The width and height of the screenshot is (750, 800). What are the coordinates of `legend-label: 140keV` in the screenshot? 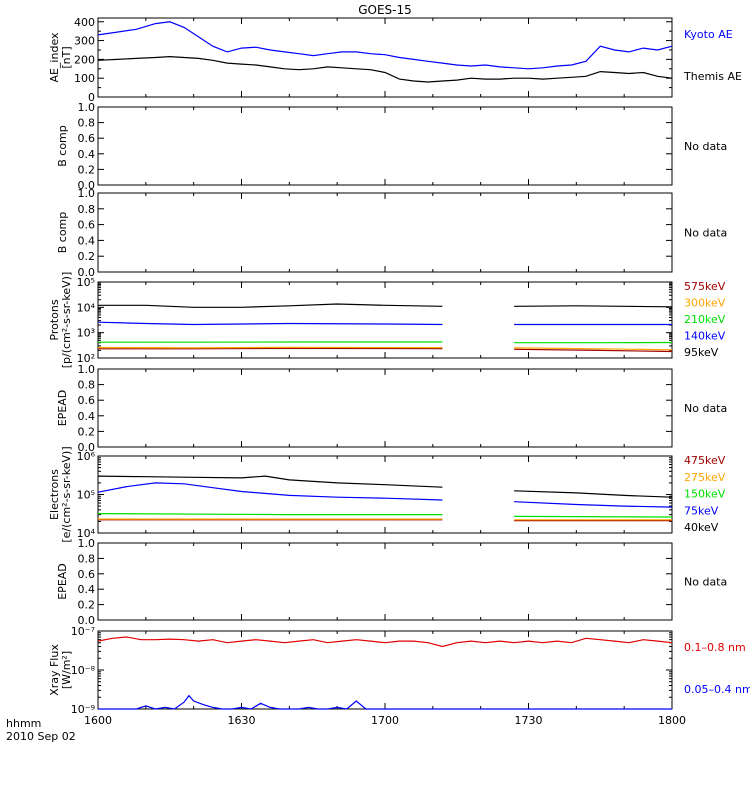 It's located at (705, 336).